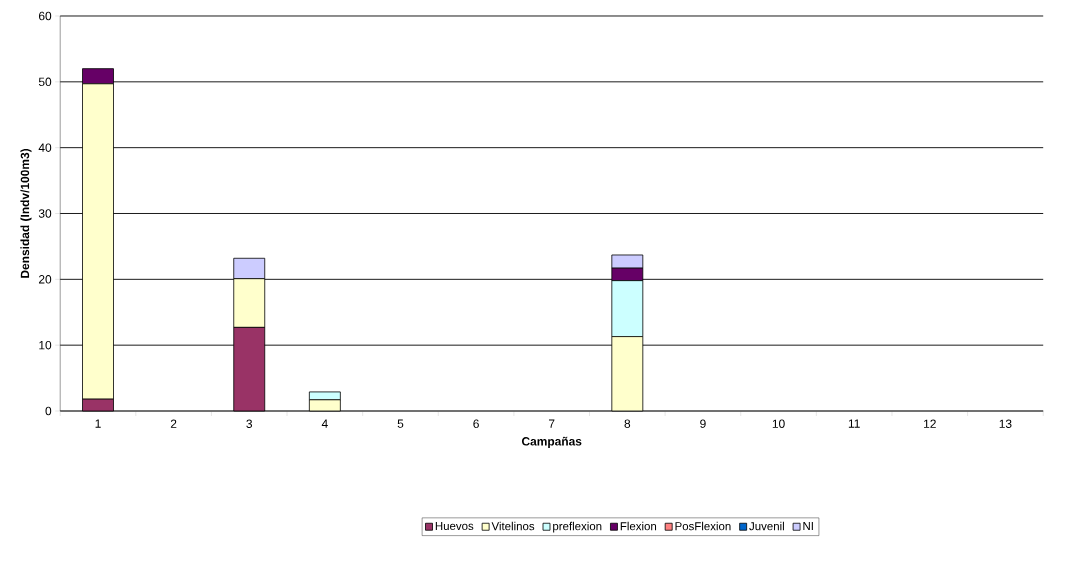 Image resolution: width=1082 pixels, height=571 pixels. What do you see at coordinates (638, 526) in the screenshot?
I see `legend-label: Flexion` at bounding box center [638, 526].